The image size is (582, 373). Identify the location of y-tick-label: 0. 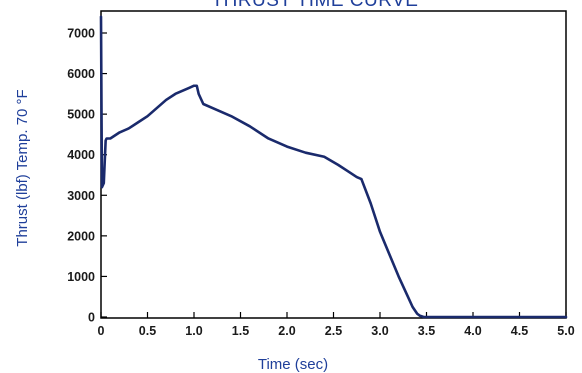
(91, 318).